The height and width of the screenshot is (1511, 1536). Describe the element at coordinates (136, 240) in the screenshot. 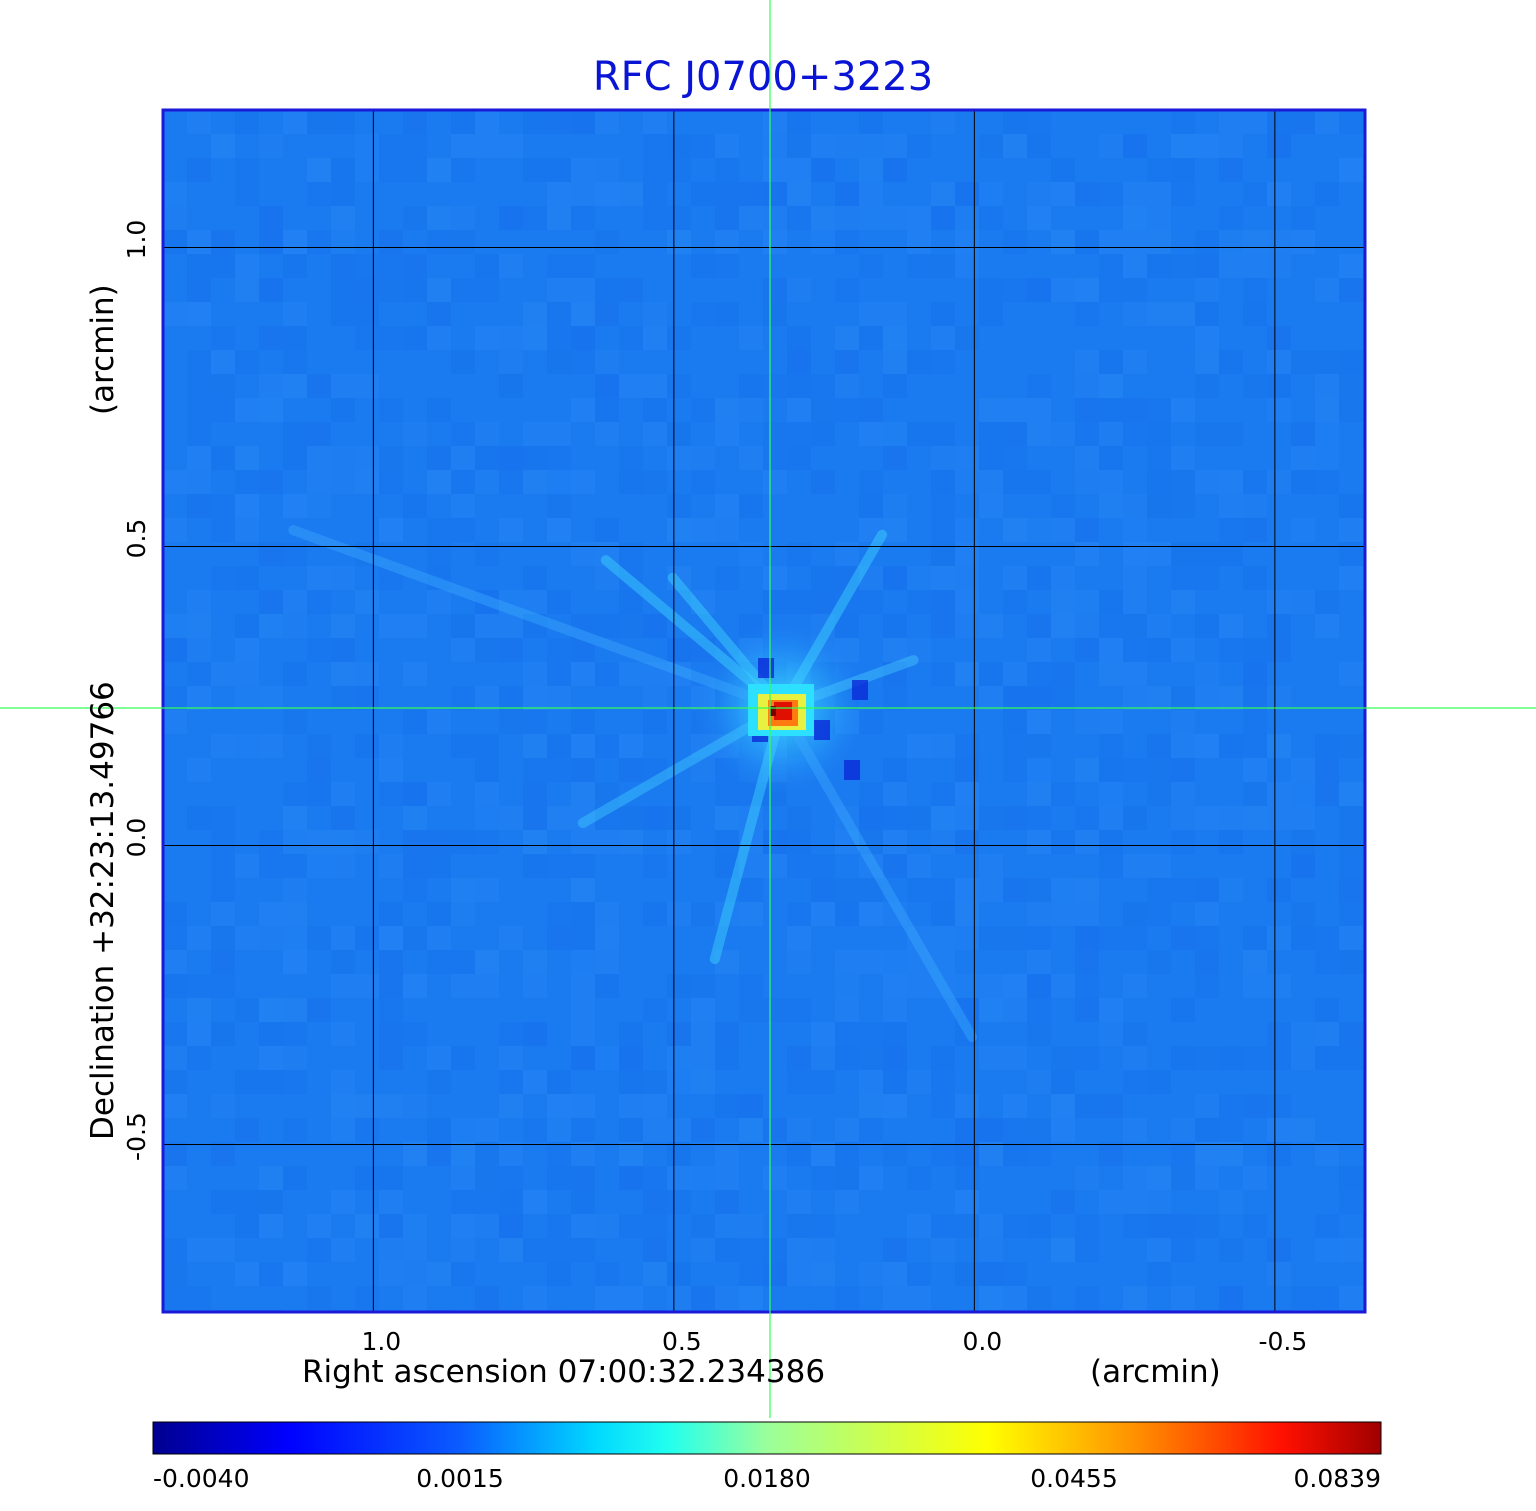

I see `y-tick-label: 1.0` at that location.